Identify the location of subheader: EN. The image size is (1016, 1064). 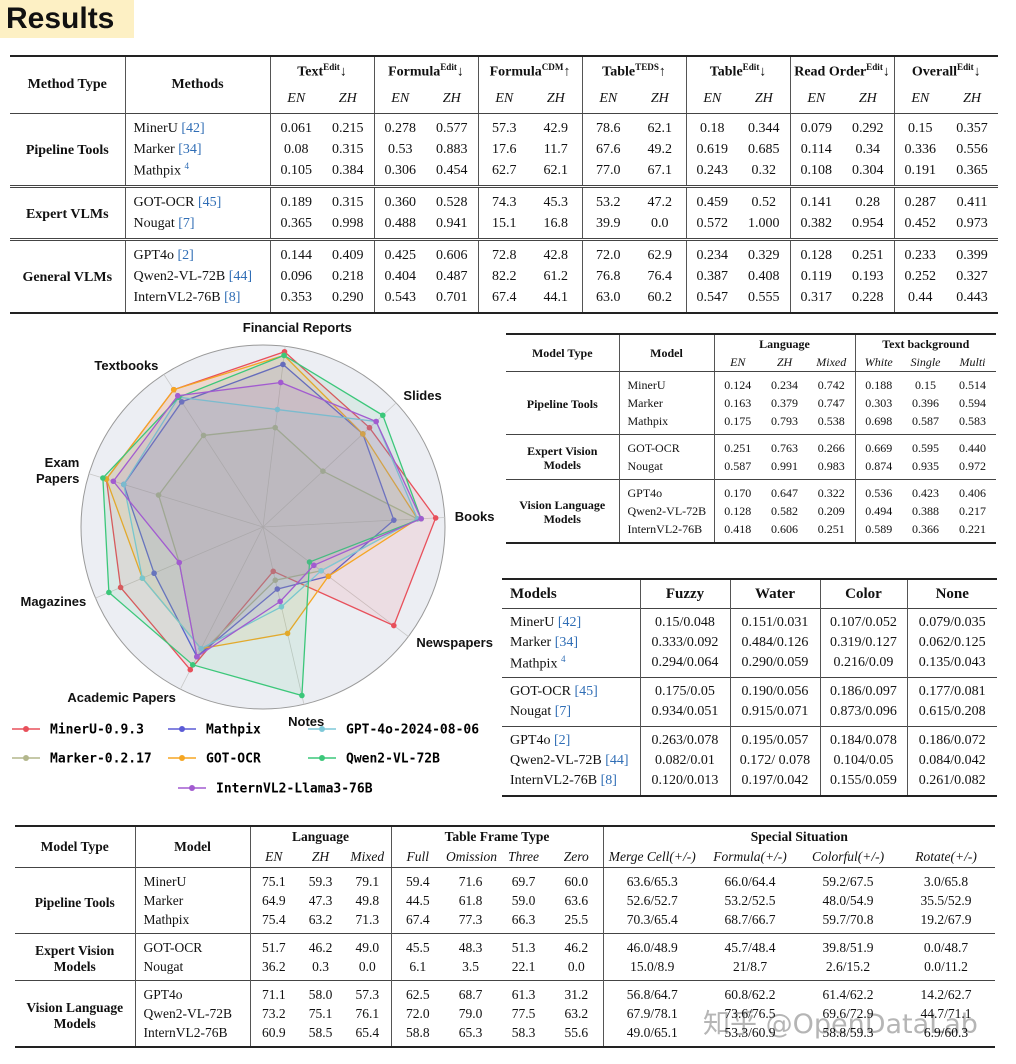
(816, 99).